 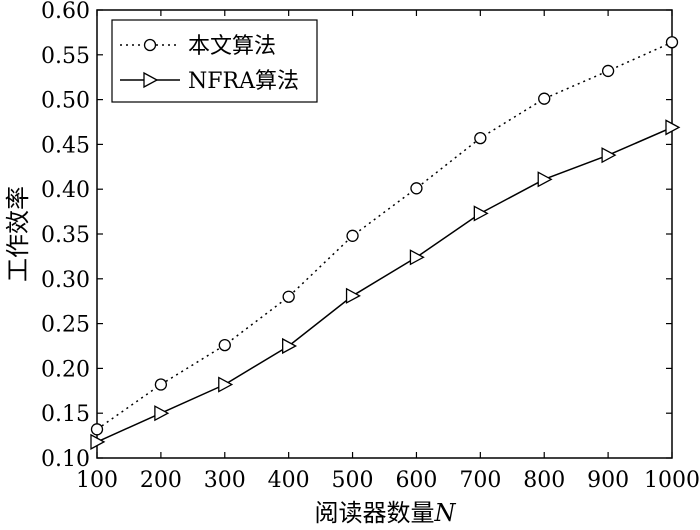 What do you see at coordinates (375, 513) in the screenshot?
I see `x-axis-label-text: 阅读器数量` at bounding box center [375, 513].